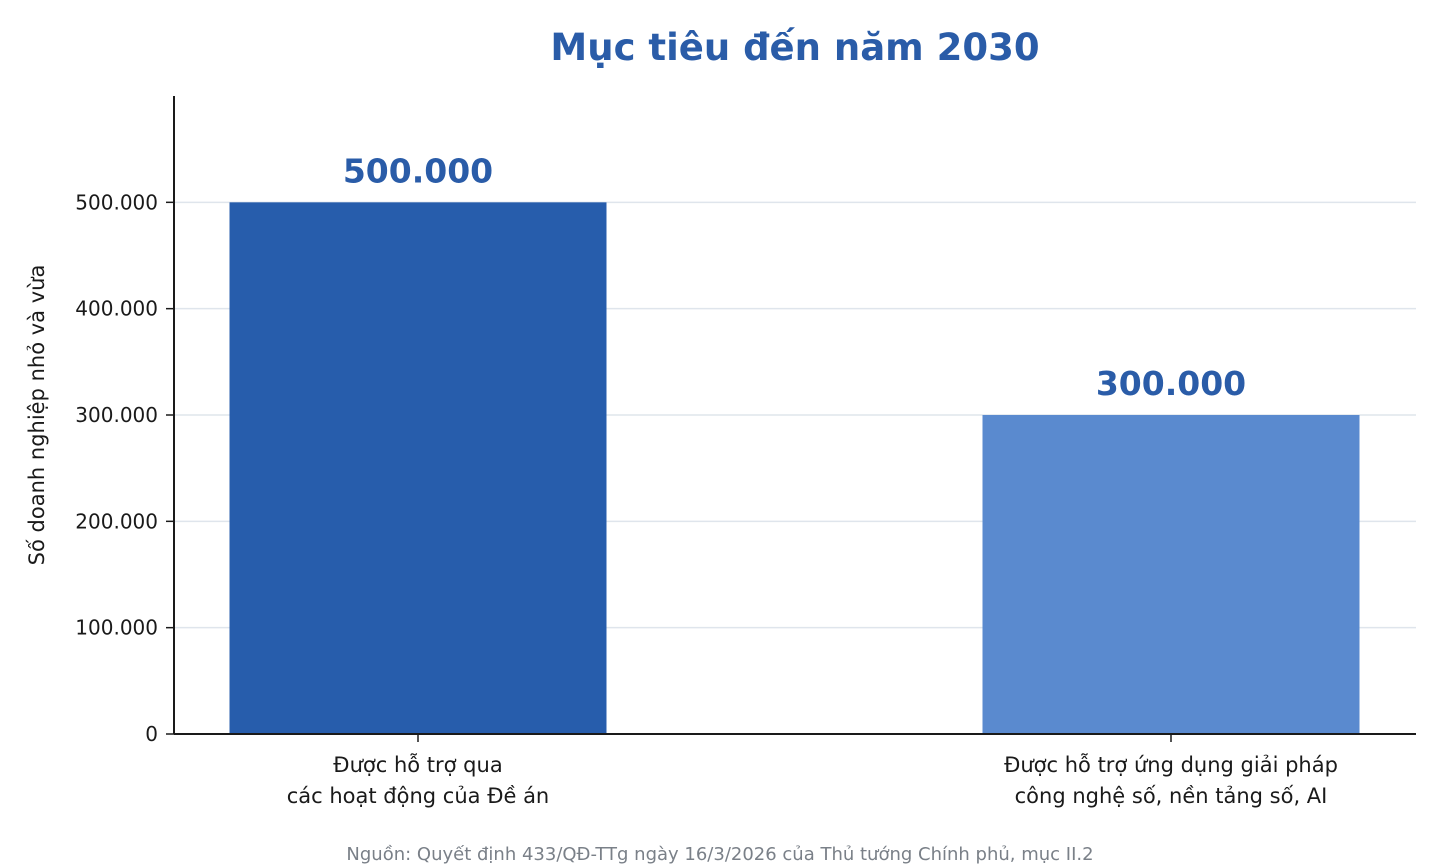 The width and height of the screenshot is (1440, 864). Describe the element at coordinates (1171, 383) in the screenshot. I see `bar-value-label: 300.000` at that location.